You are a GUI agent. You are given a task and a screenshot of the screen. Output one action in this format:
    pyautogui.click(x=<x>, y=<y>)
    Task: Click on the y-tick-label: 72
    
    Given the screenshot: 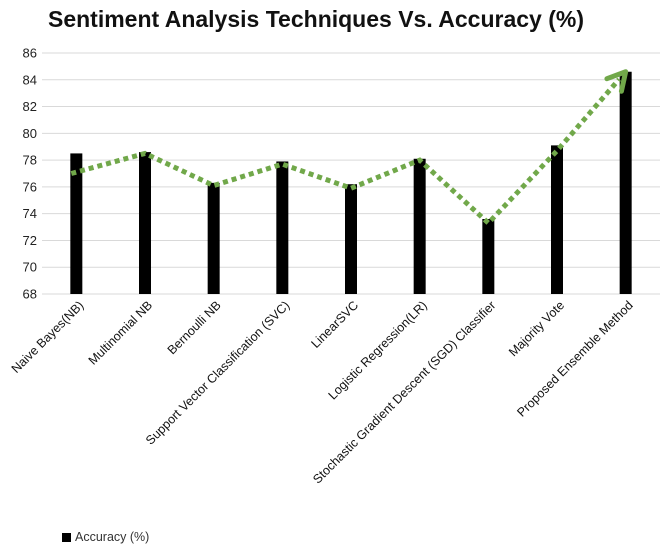 What is the action you would take?
    pyautogui.click(x=30, y=240)
    